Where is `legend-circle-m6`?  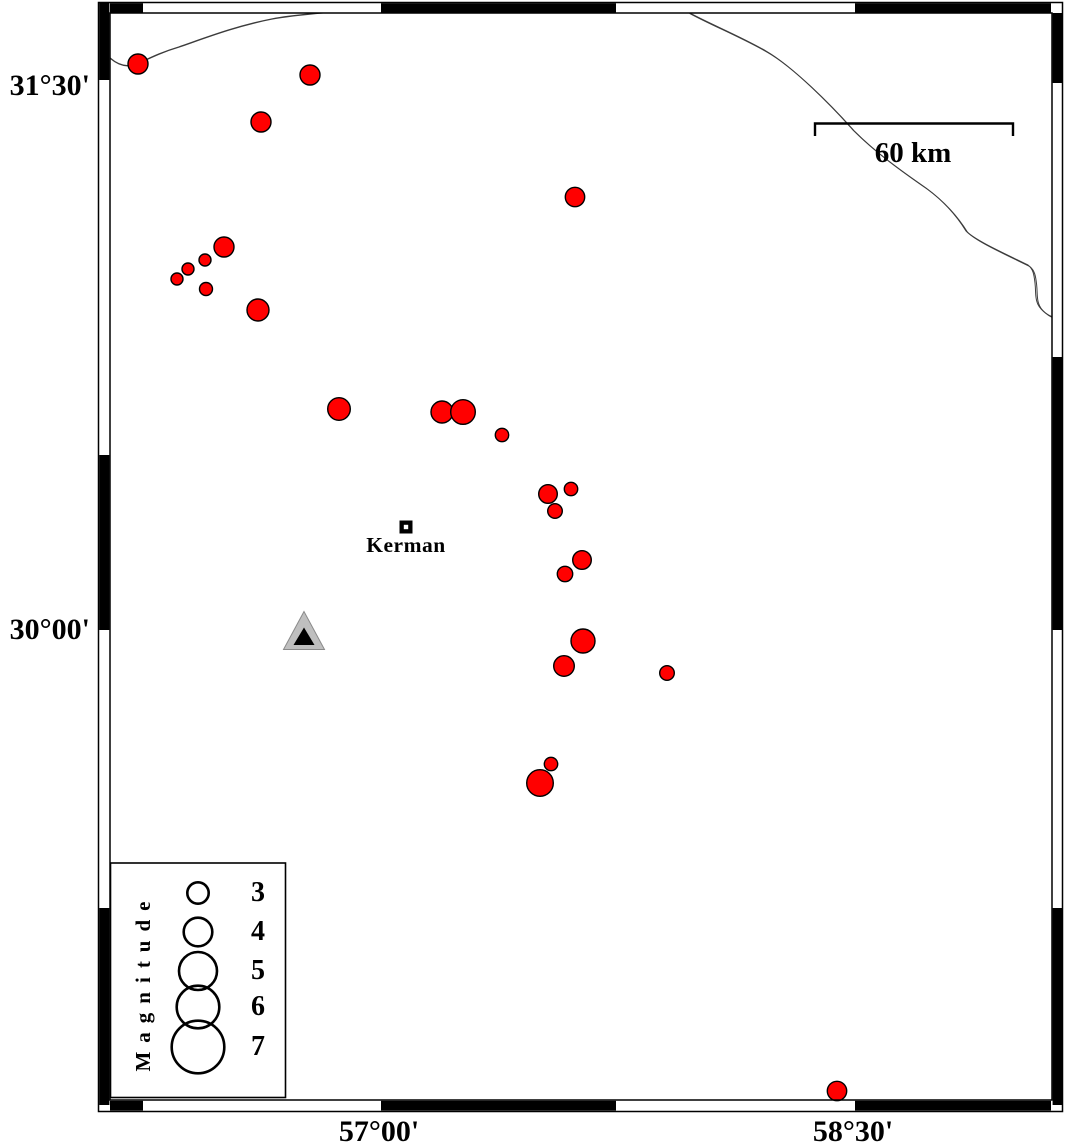 legend-circle-m6 is located at coordinates (198, 1007).